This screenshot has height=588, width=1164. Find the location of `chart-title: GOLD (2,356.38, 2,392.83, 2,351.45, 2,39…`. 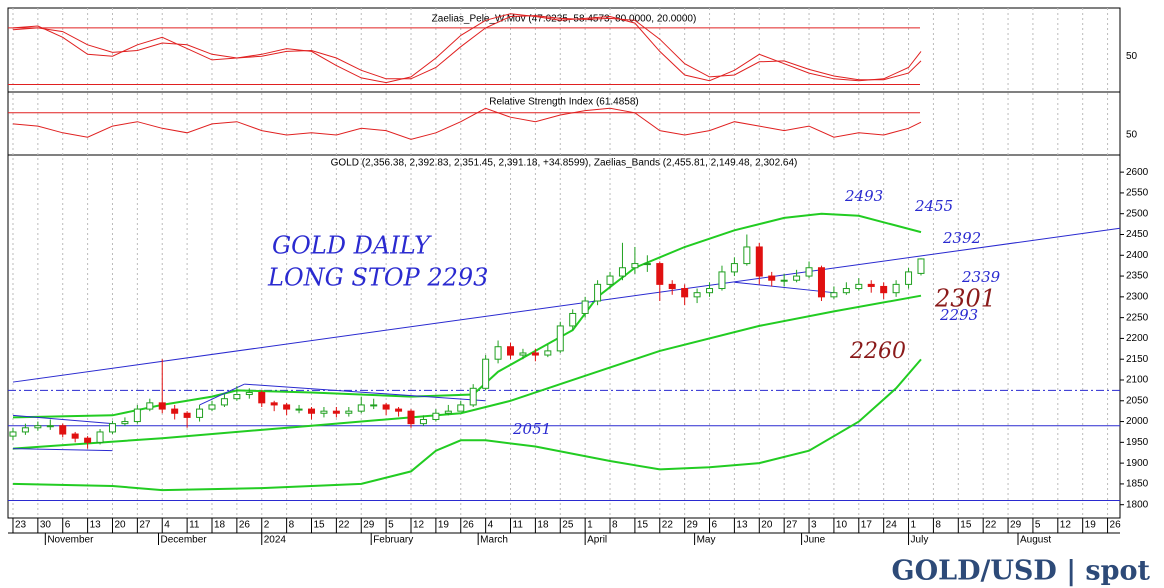

chart-title: GOLD (2,356.38, 2,392.83, 2,351.45, 2,39… is located at coordinates (564, 163).